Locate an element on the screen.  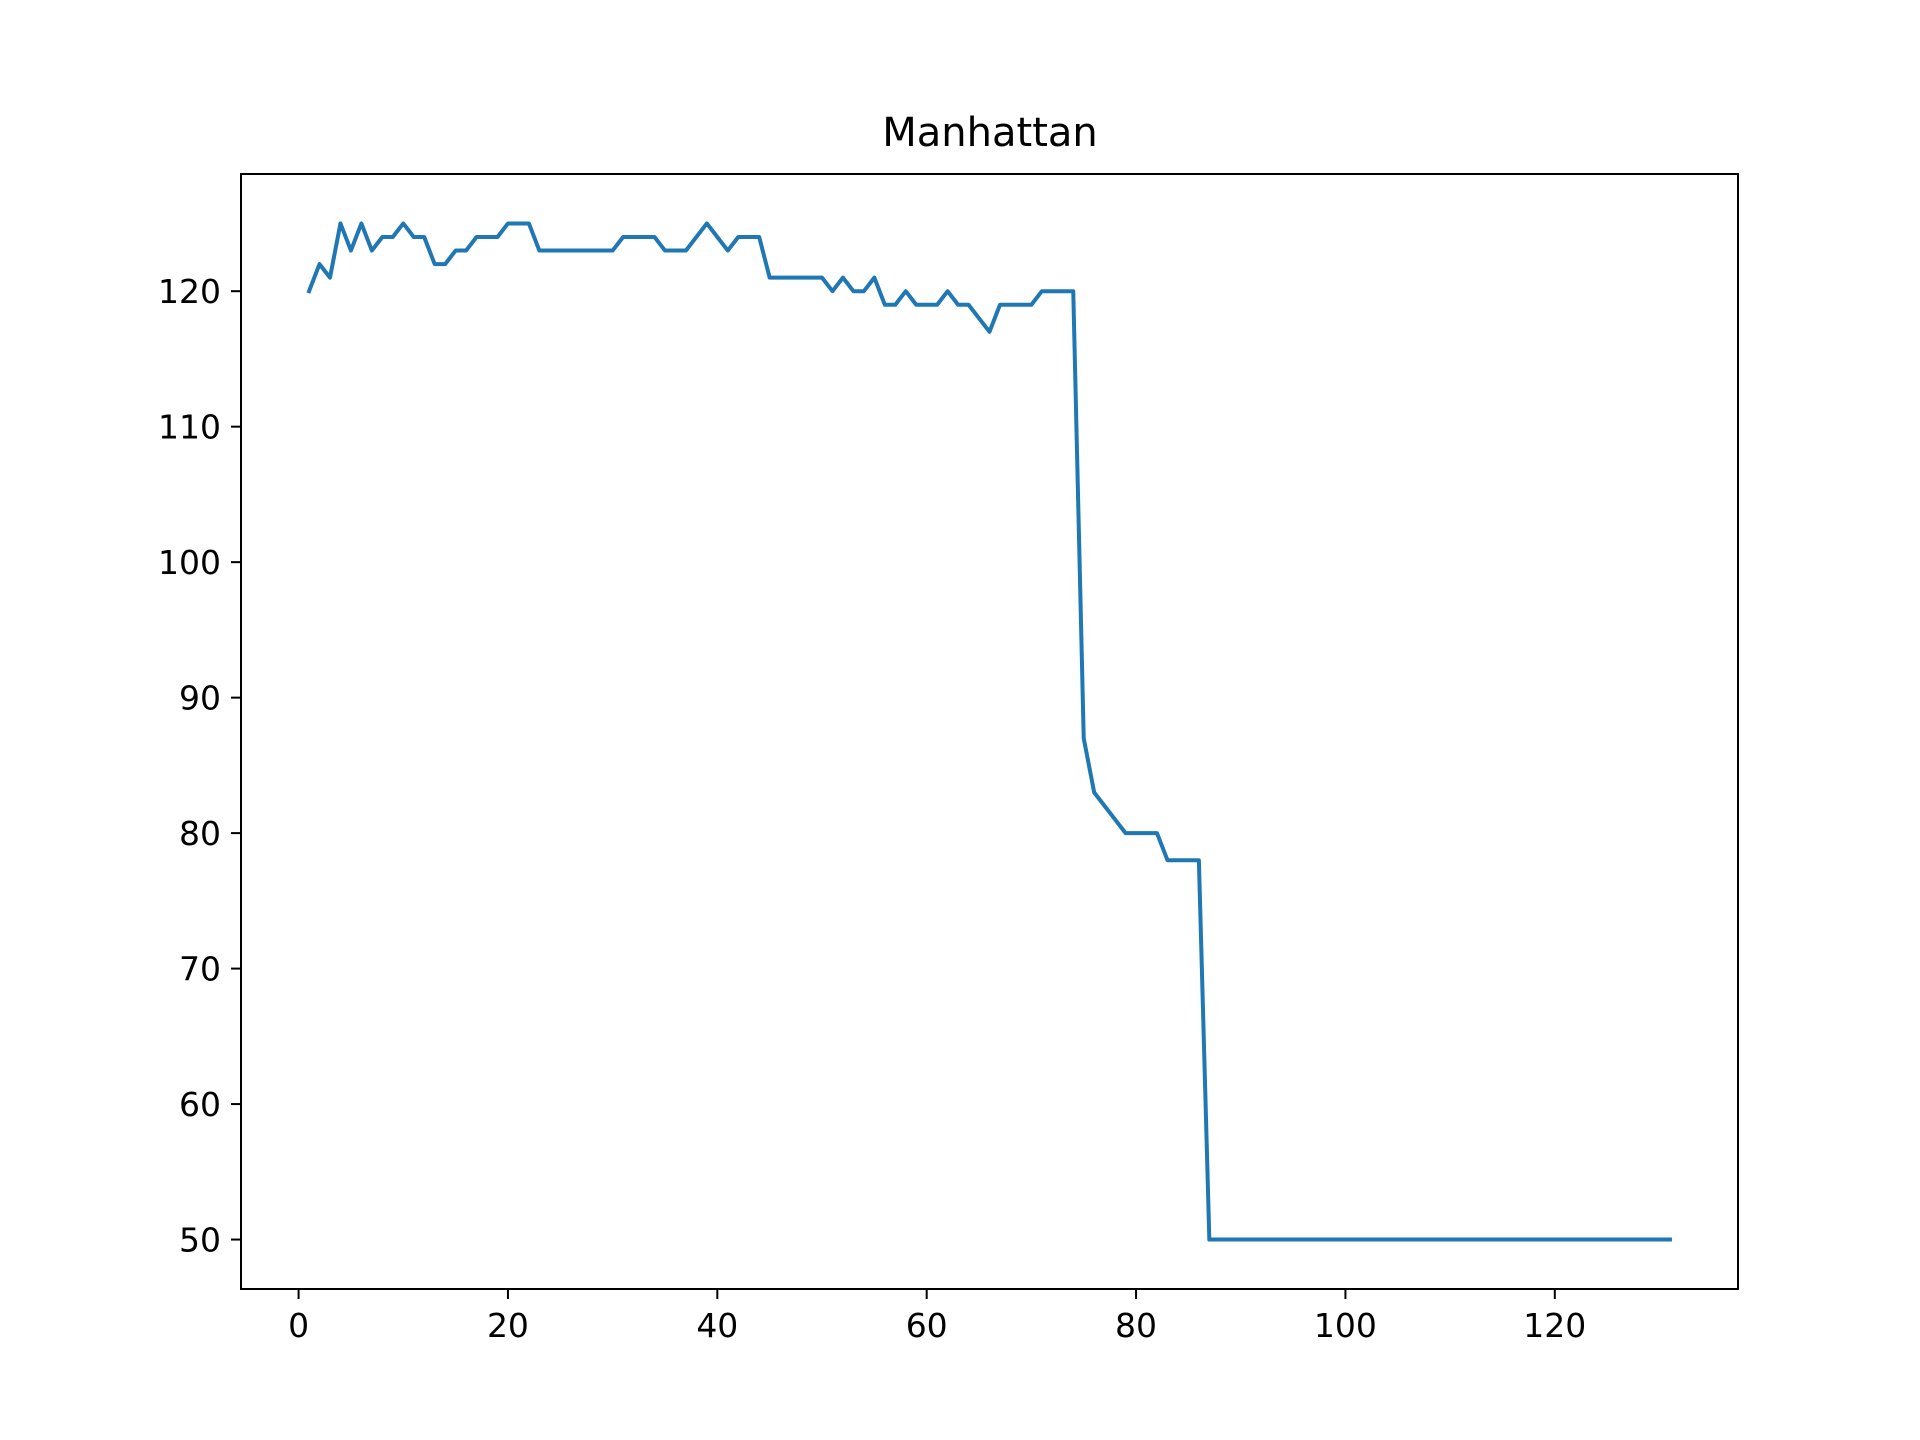
x-tick-label: 0 is located at coordinates (298, 1325).